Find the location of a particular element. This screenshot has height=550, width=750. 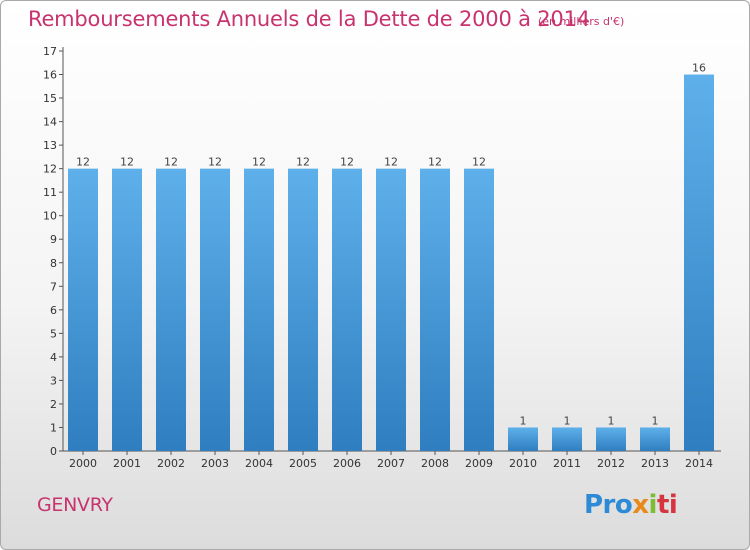

data-label-2002: 12 is located at coordinates (171, 162).